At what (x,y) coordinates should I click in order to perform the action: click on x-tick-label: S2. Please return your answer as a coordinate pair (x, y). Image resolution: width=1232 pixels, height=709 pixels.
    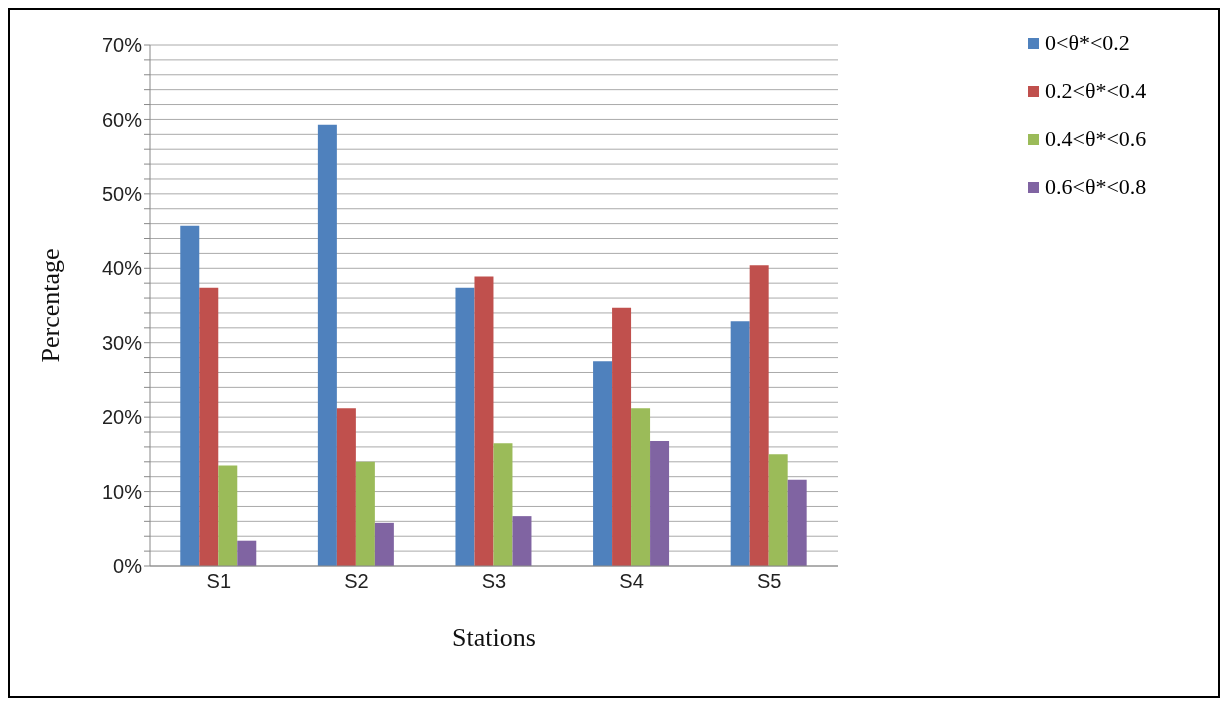
    Looking at the image, I should click on (356, 581).